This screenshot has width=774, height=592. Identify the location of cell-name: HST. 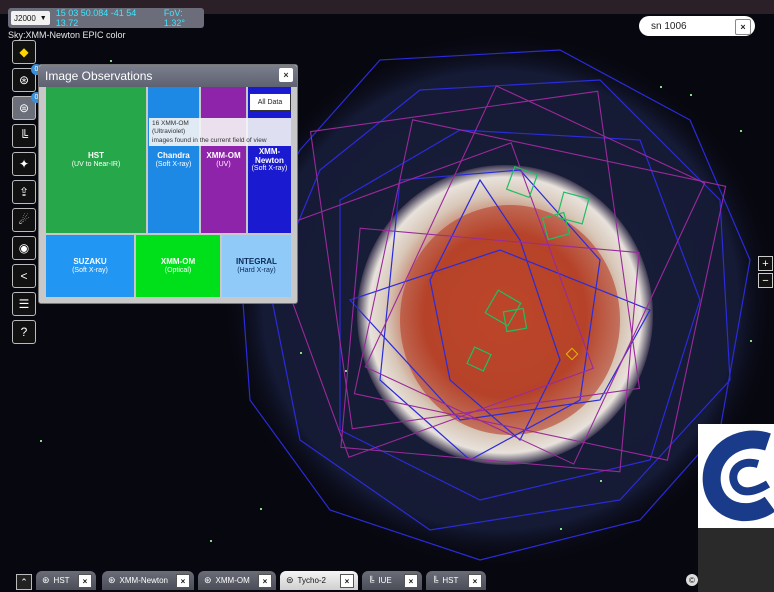
(96, 156).